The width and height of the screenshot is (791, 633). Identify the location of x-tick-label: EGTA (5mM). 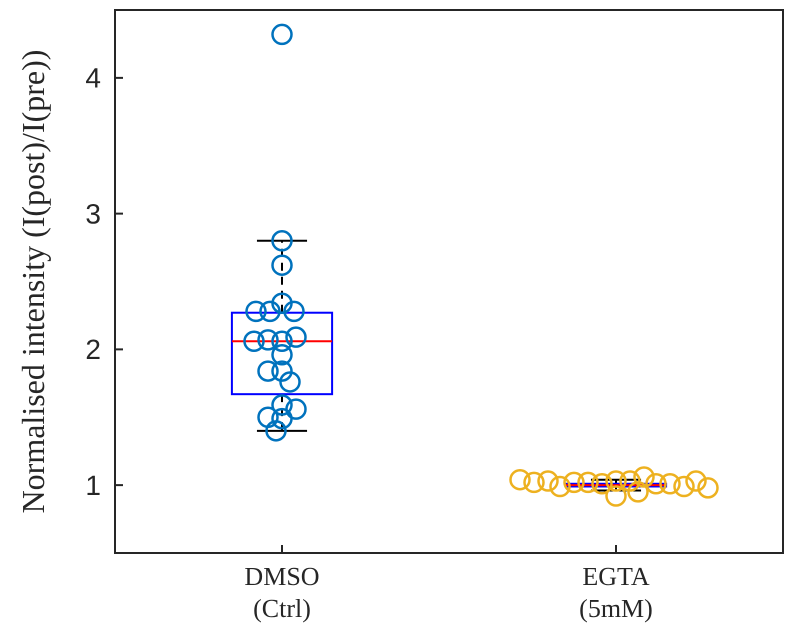
(616, 592).